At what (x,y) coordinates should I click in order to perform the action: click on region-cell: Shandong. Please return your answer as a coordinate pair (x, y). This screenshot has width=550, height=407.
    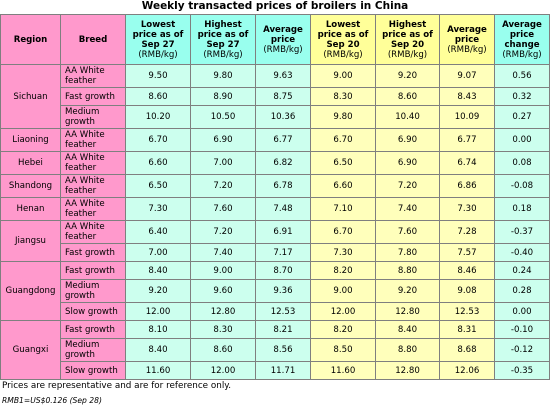
    Looking at the image, I should click on (30, 186).